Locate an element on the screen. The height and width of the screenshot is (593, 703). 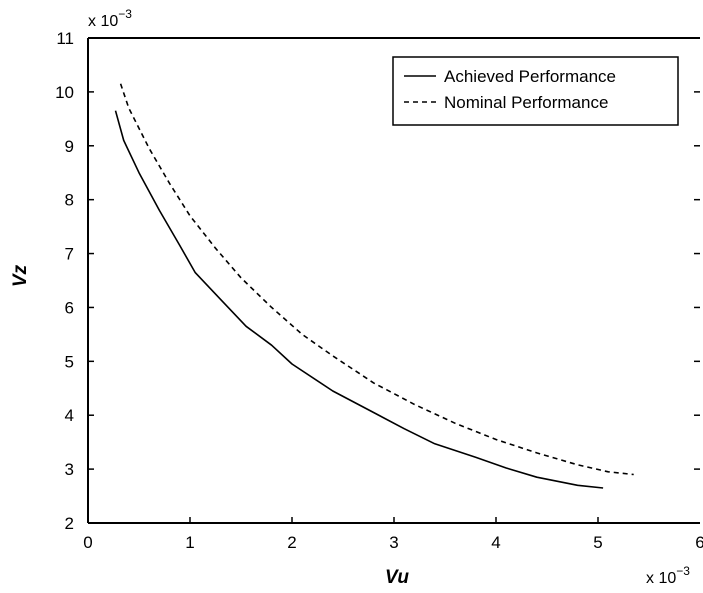
y-tick-label: 3 is located at coordinates (69, 469).